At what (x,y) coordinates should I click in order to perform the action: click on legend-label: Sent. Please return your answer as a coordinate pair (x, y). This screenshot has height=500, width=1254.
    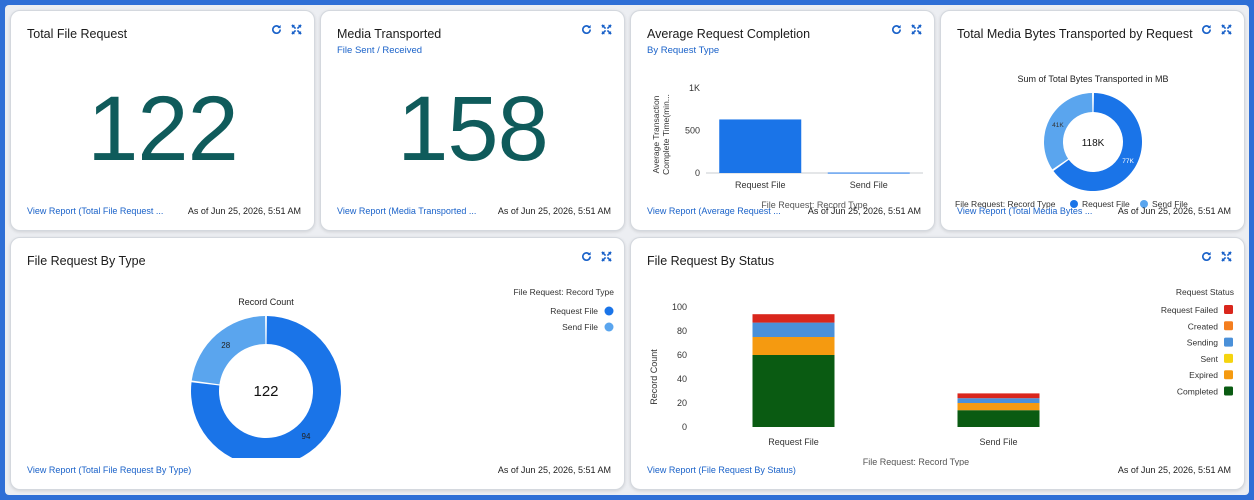
    Looking at the image, I should click on (1210, 359).